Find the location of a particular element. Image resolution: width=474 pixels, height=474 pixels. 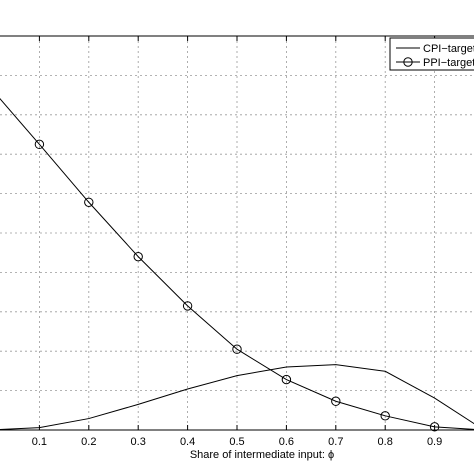

x-tick-label-4: 0.5 is located at coordinates (236, 442).